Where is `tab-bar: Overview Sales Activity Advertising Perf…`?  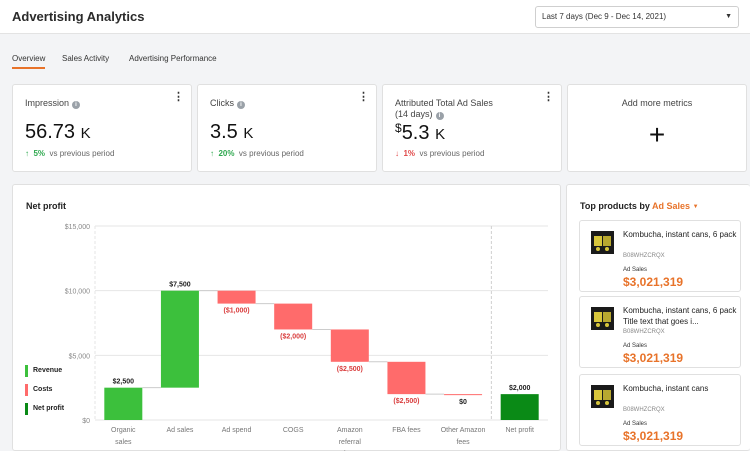
tab-bar: Overview Sales Activity Advertising Perf… is located at coordinates (375, 52).